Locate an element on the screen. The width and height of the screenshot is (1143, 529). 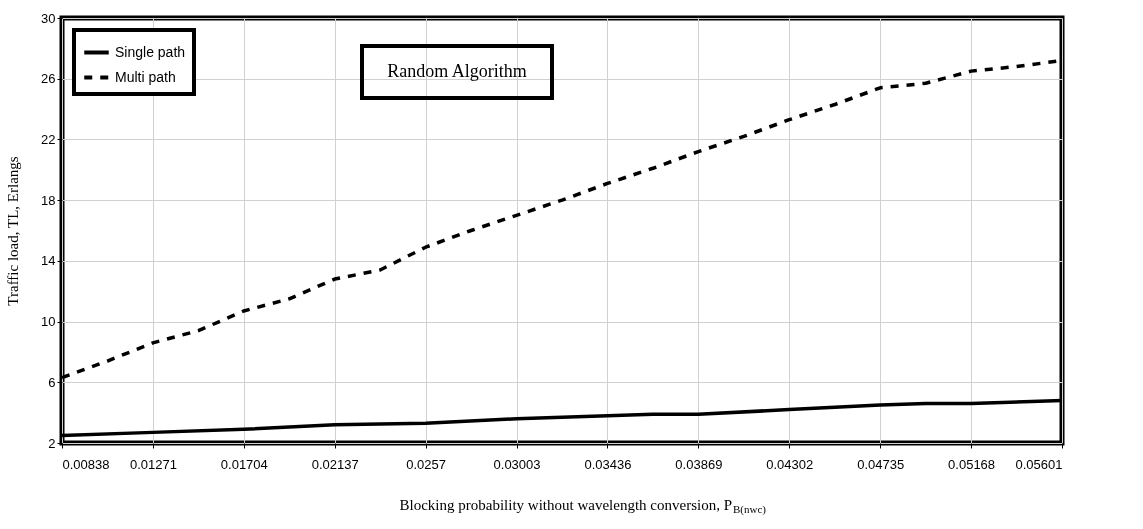
x-tick-label: 0.03003 is located at coordinates (517, 464).